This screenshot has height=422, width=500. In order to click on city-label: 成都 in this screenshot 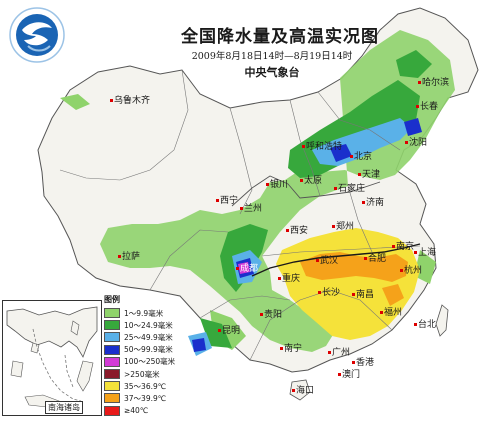, I will do `click(247, 269)`.